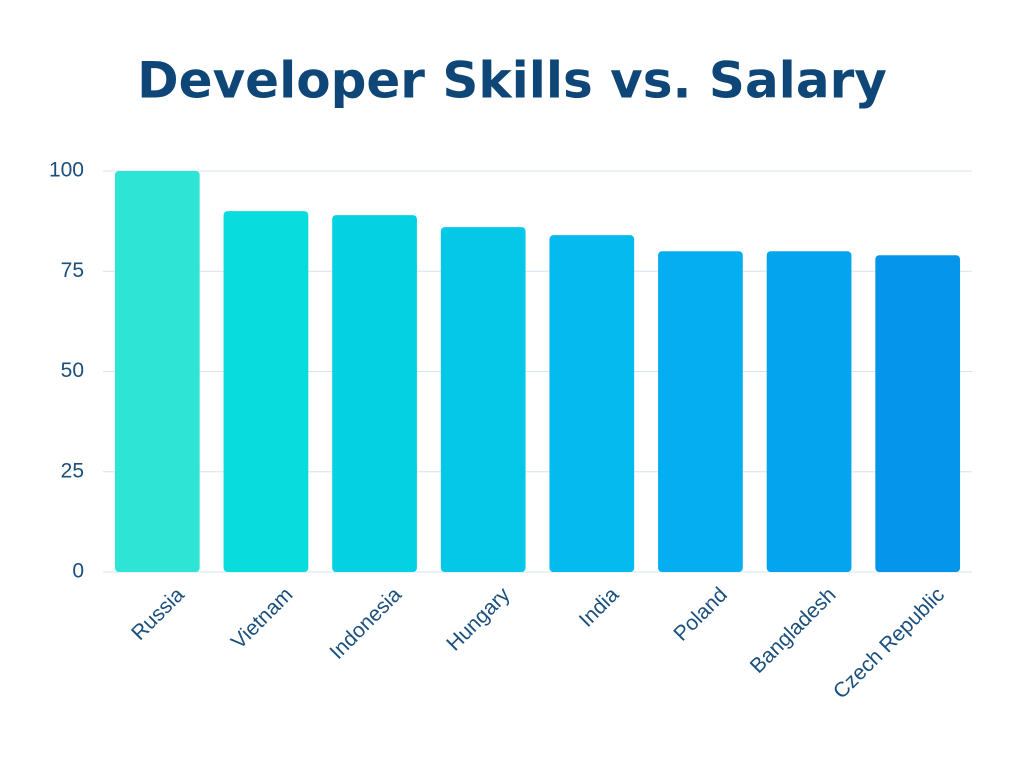 The width and height of the screenshot is (1024, 768). I want to click on x-tick-label: Vietnam, so click(262, 618).